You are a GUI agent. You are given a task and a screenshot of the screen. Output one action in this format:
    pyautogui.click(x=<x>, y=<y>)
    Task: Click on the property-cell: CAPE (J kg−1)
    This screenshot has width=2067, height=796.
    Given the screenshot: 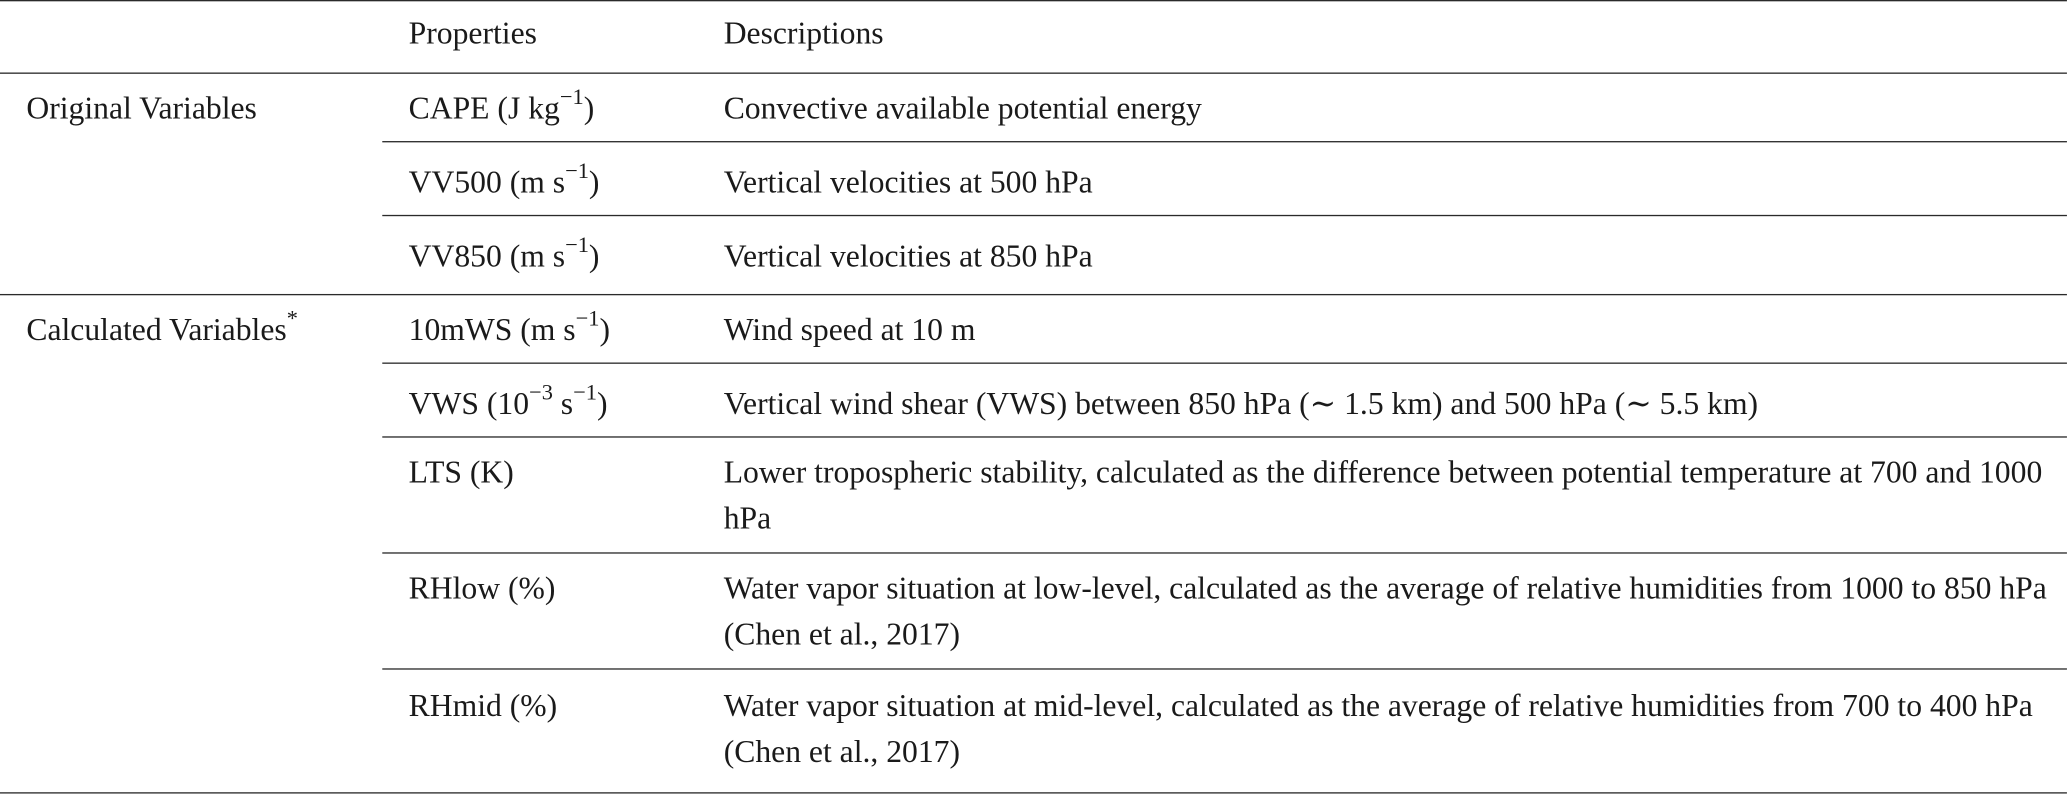 What is the action you would take?
    pyautogui.click(x=501, y=105)
    